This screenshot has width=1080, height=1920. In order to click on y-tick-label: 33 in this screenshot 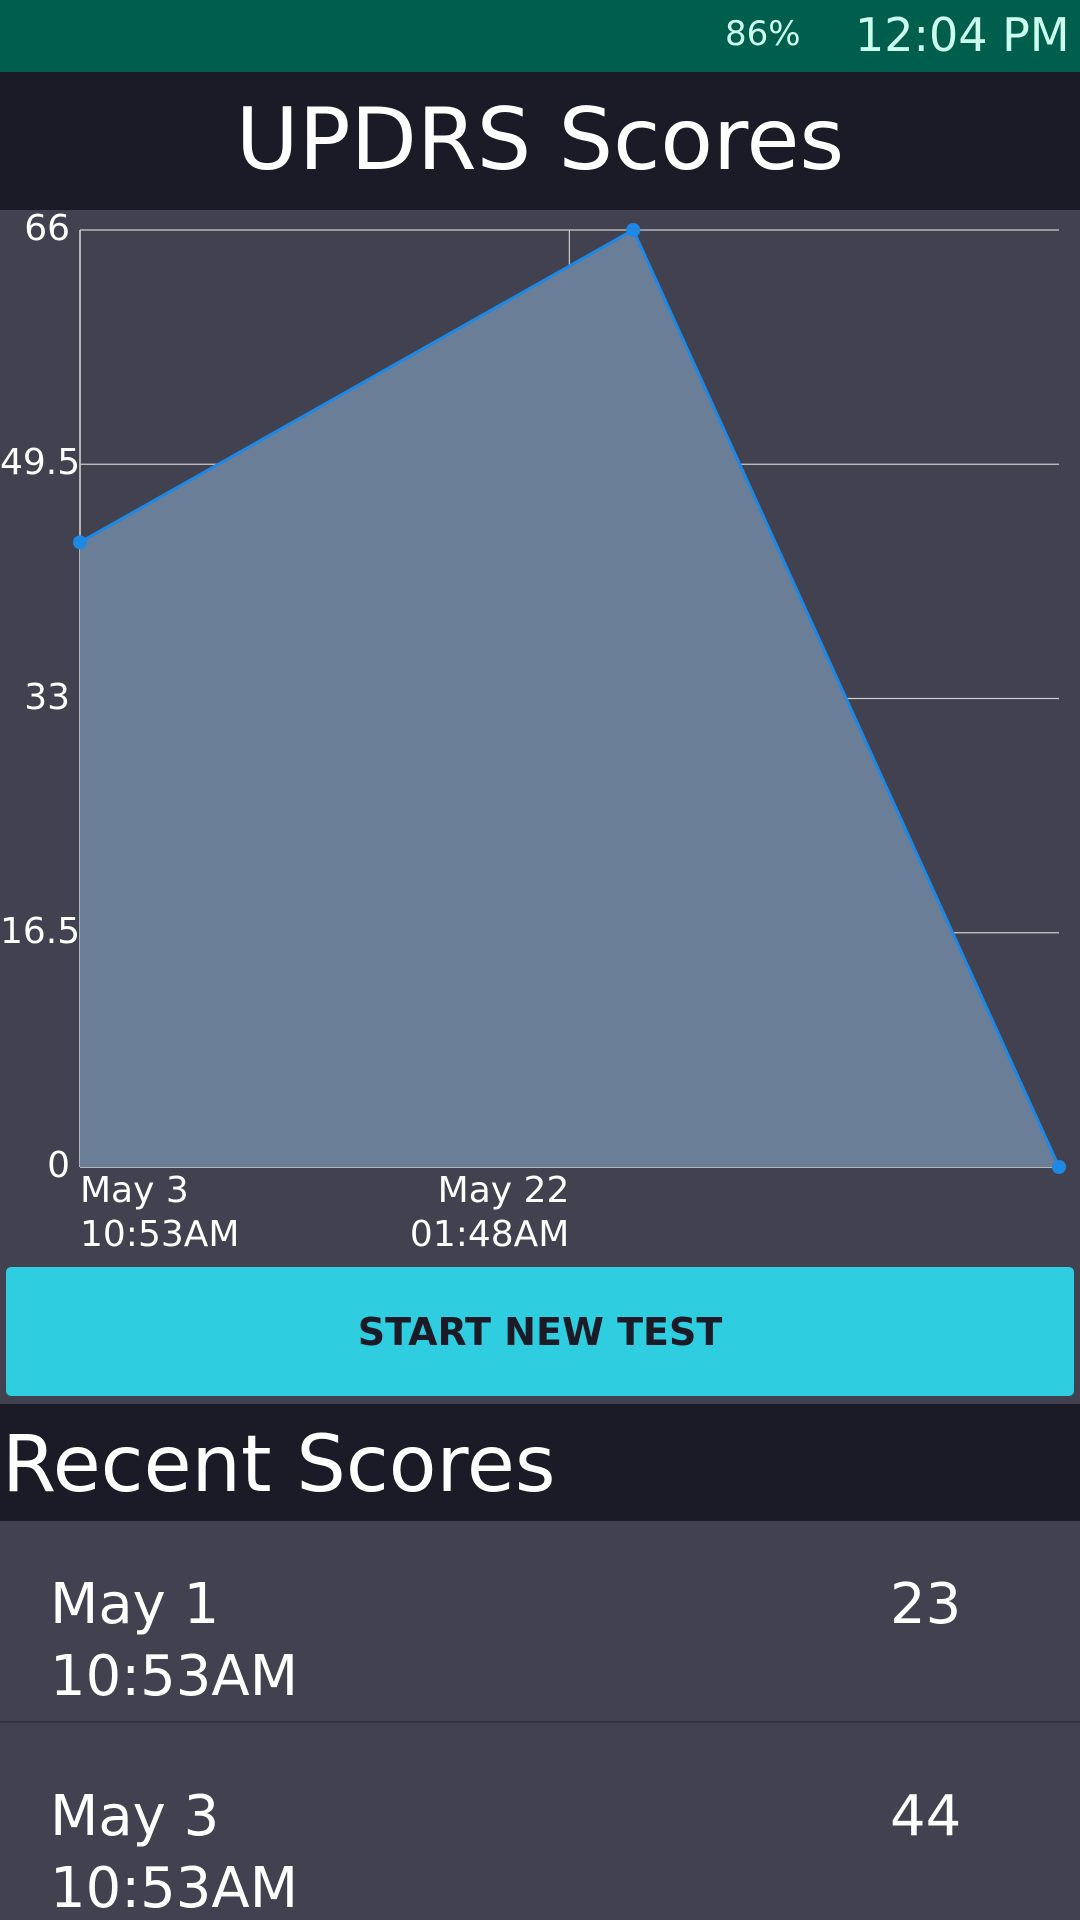, I will do `click(47, 697)`.